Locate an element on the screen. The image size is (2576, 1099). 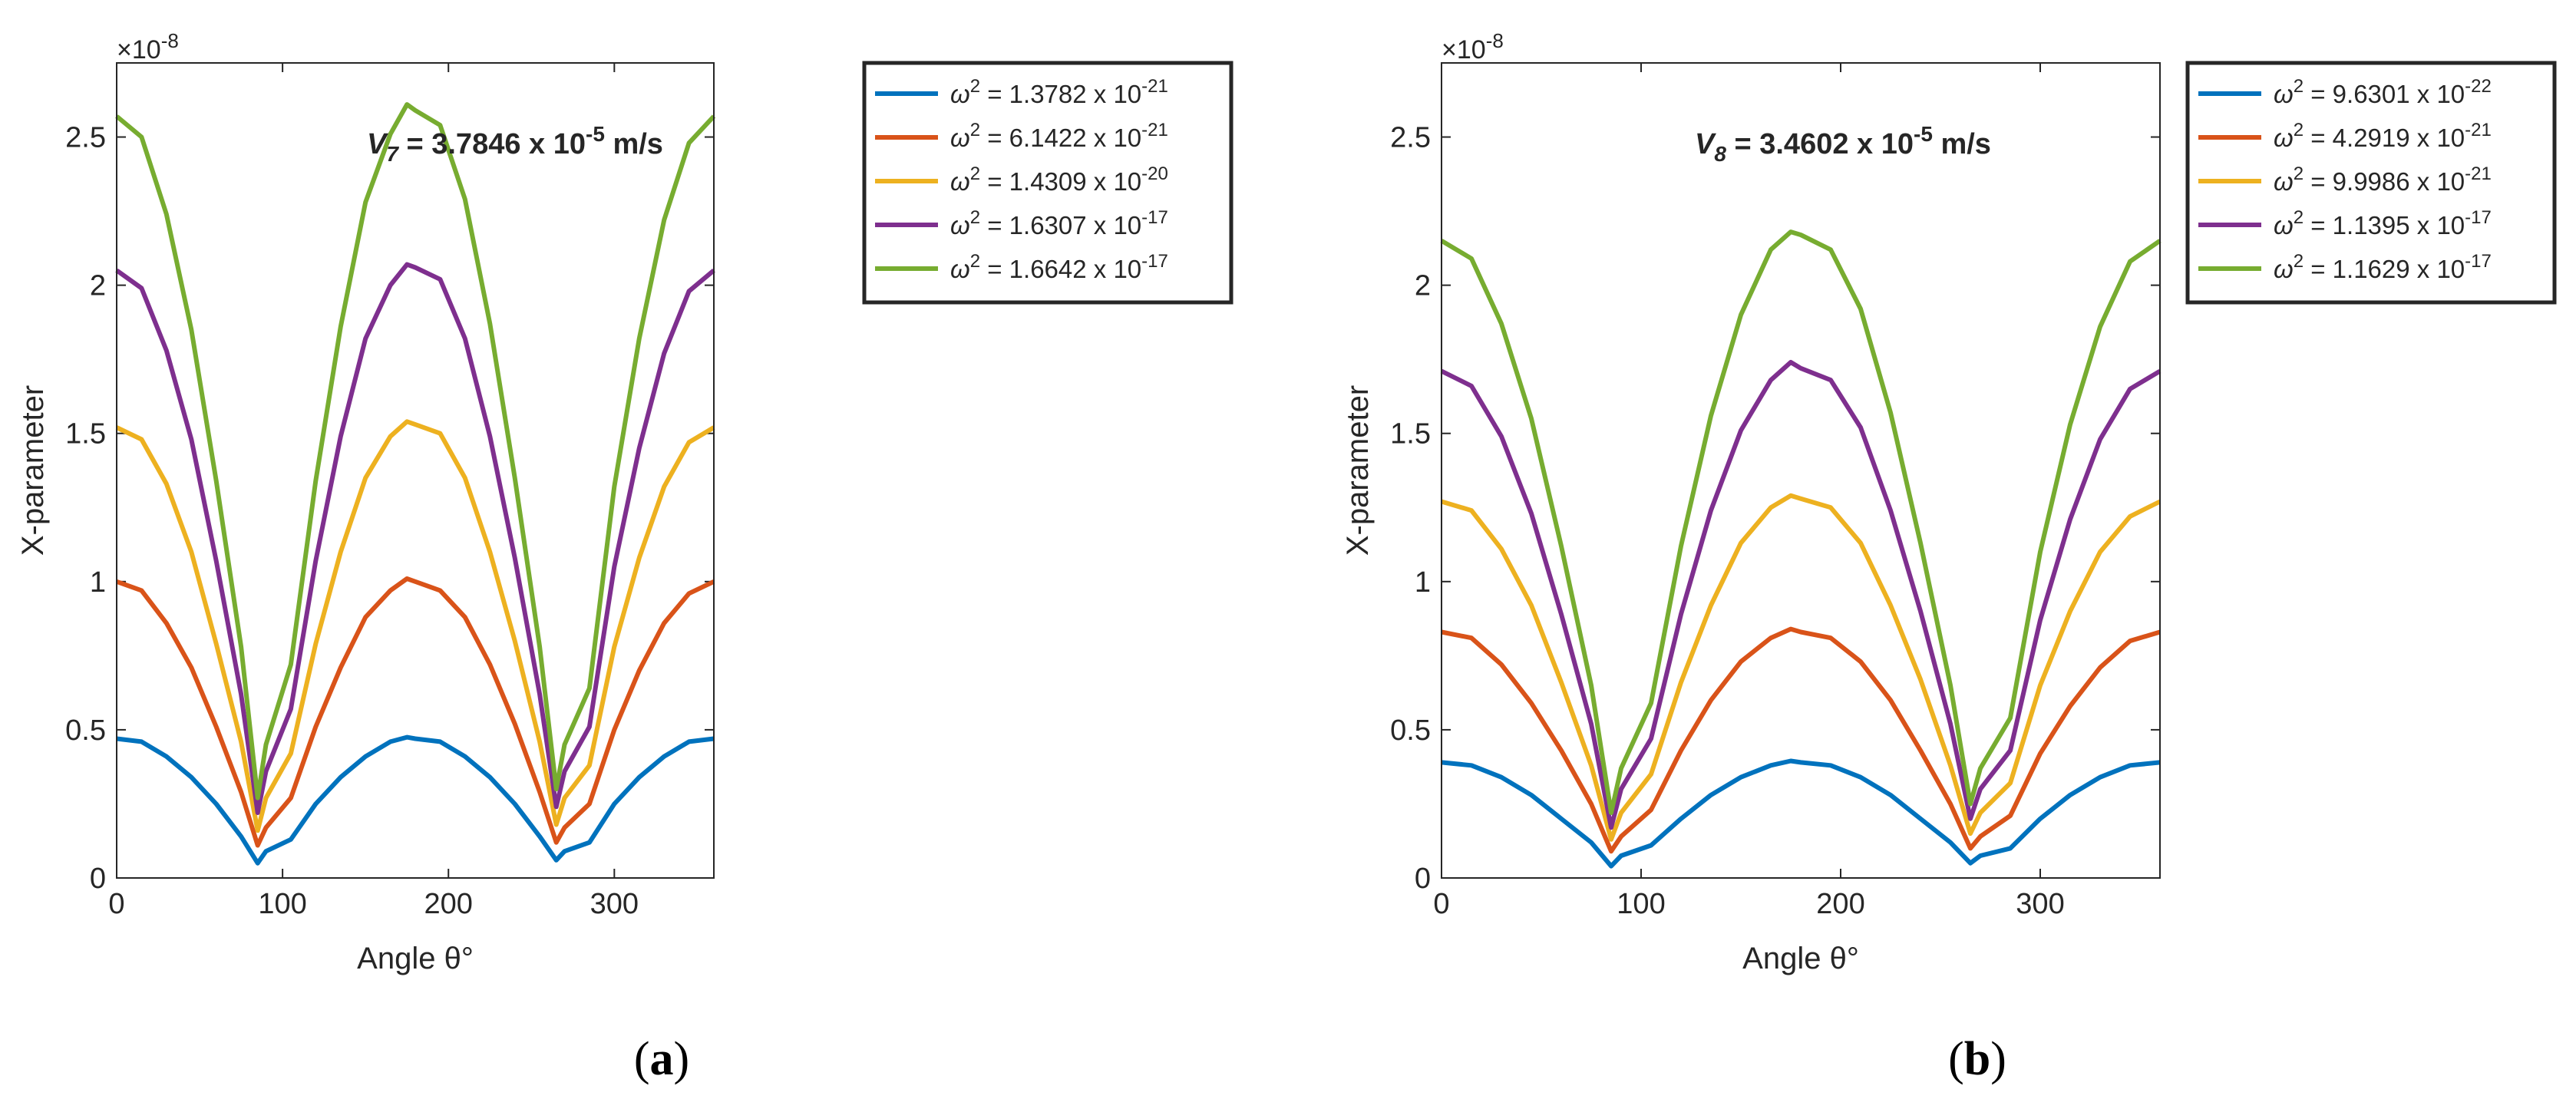
legend-entry-5: ω2 = 1.6642 x 10-17 is located at coordinates (1059, 267).